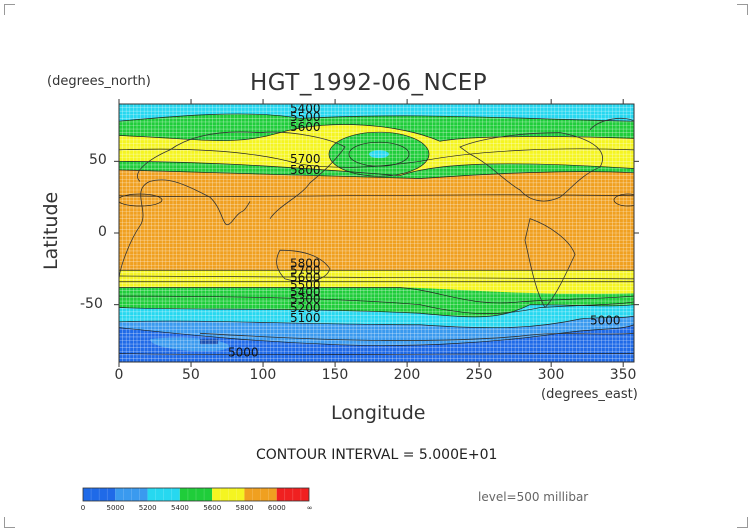  I want to click on colorbar-label: 5200, so click(147, 508).